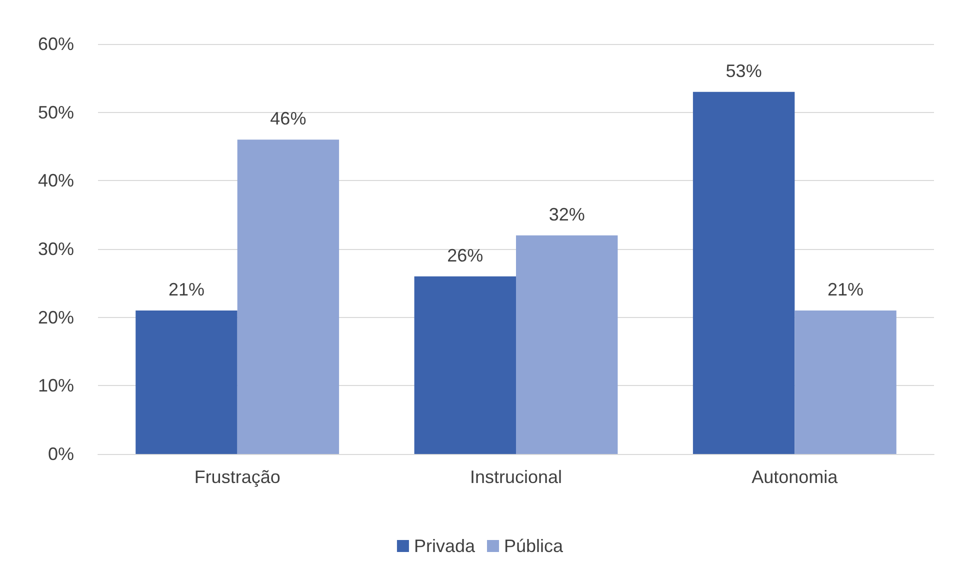 The image size is (960, 580). I want to click on legend-label: Pública, so click(534, 546).